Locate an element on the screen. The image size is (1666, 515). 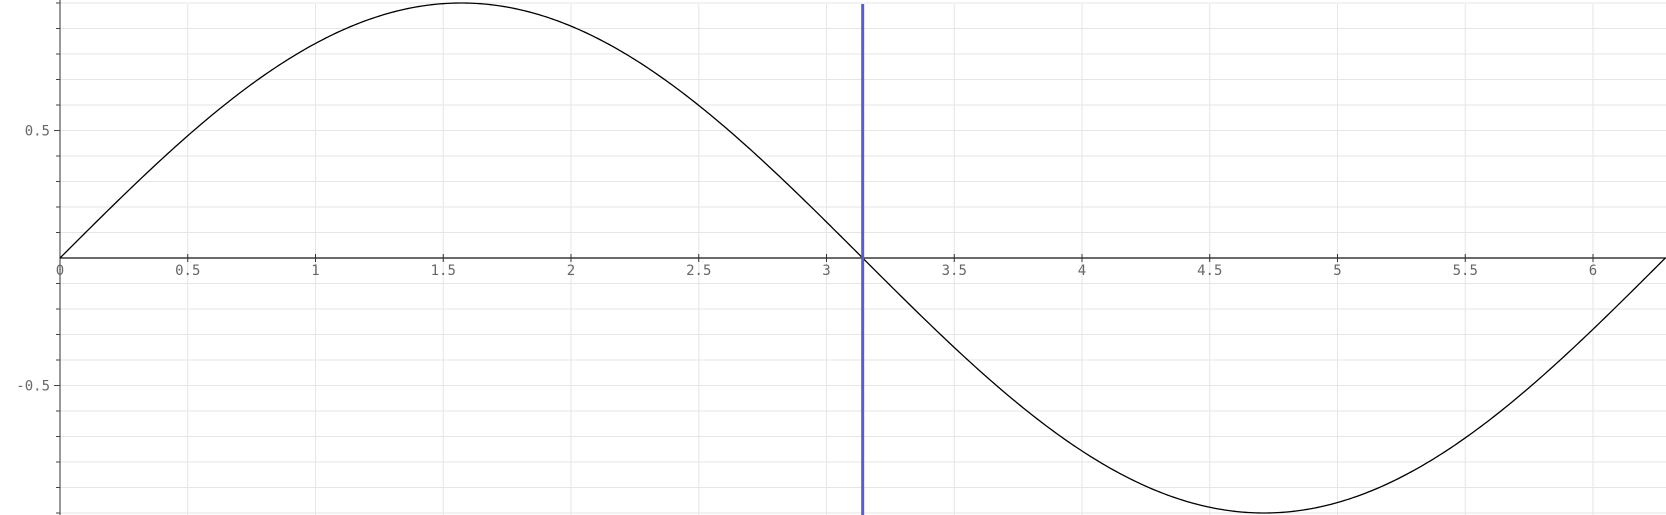
x-tick-label: 4.5 is located at coordinates (1209, 271).